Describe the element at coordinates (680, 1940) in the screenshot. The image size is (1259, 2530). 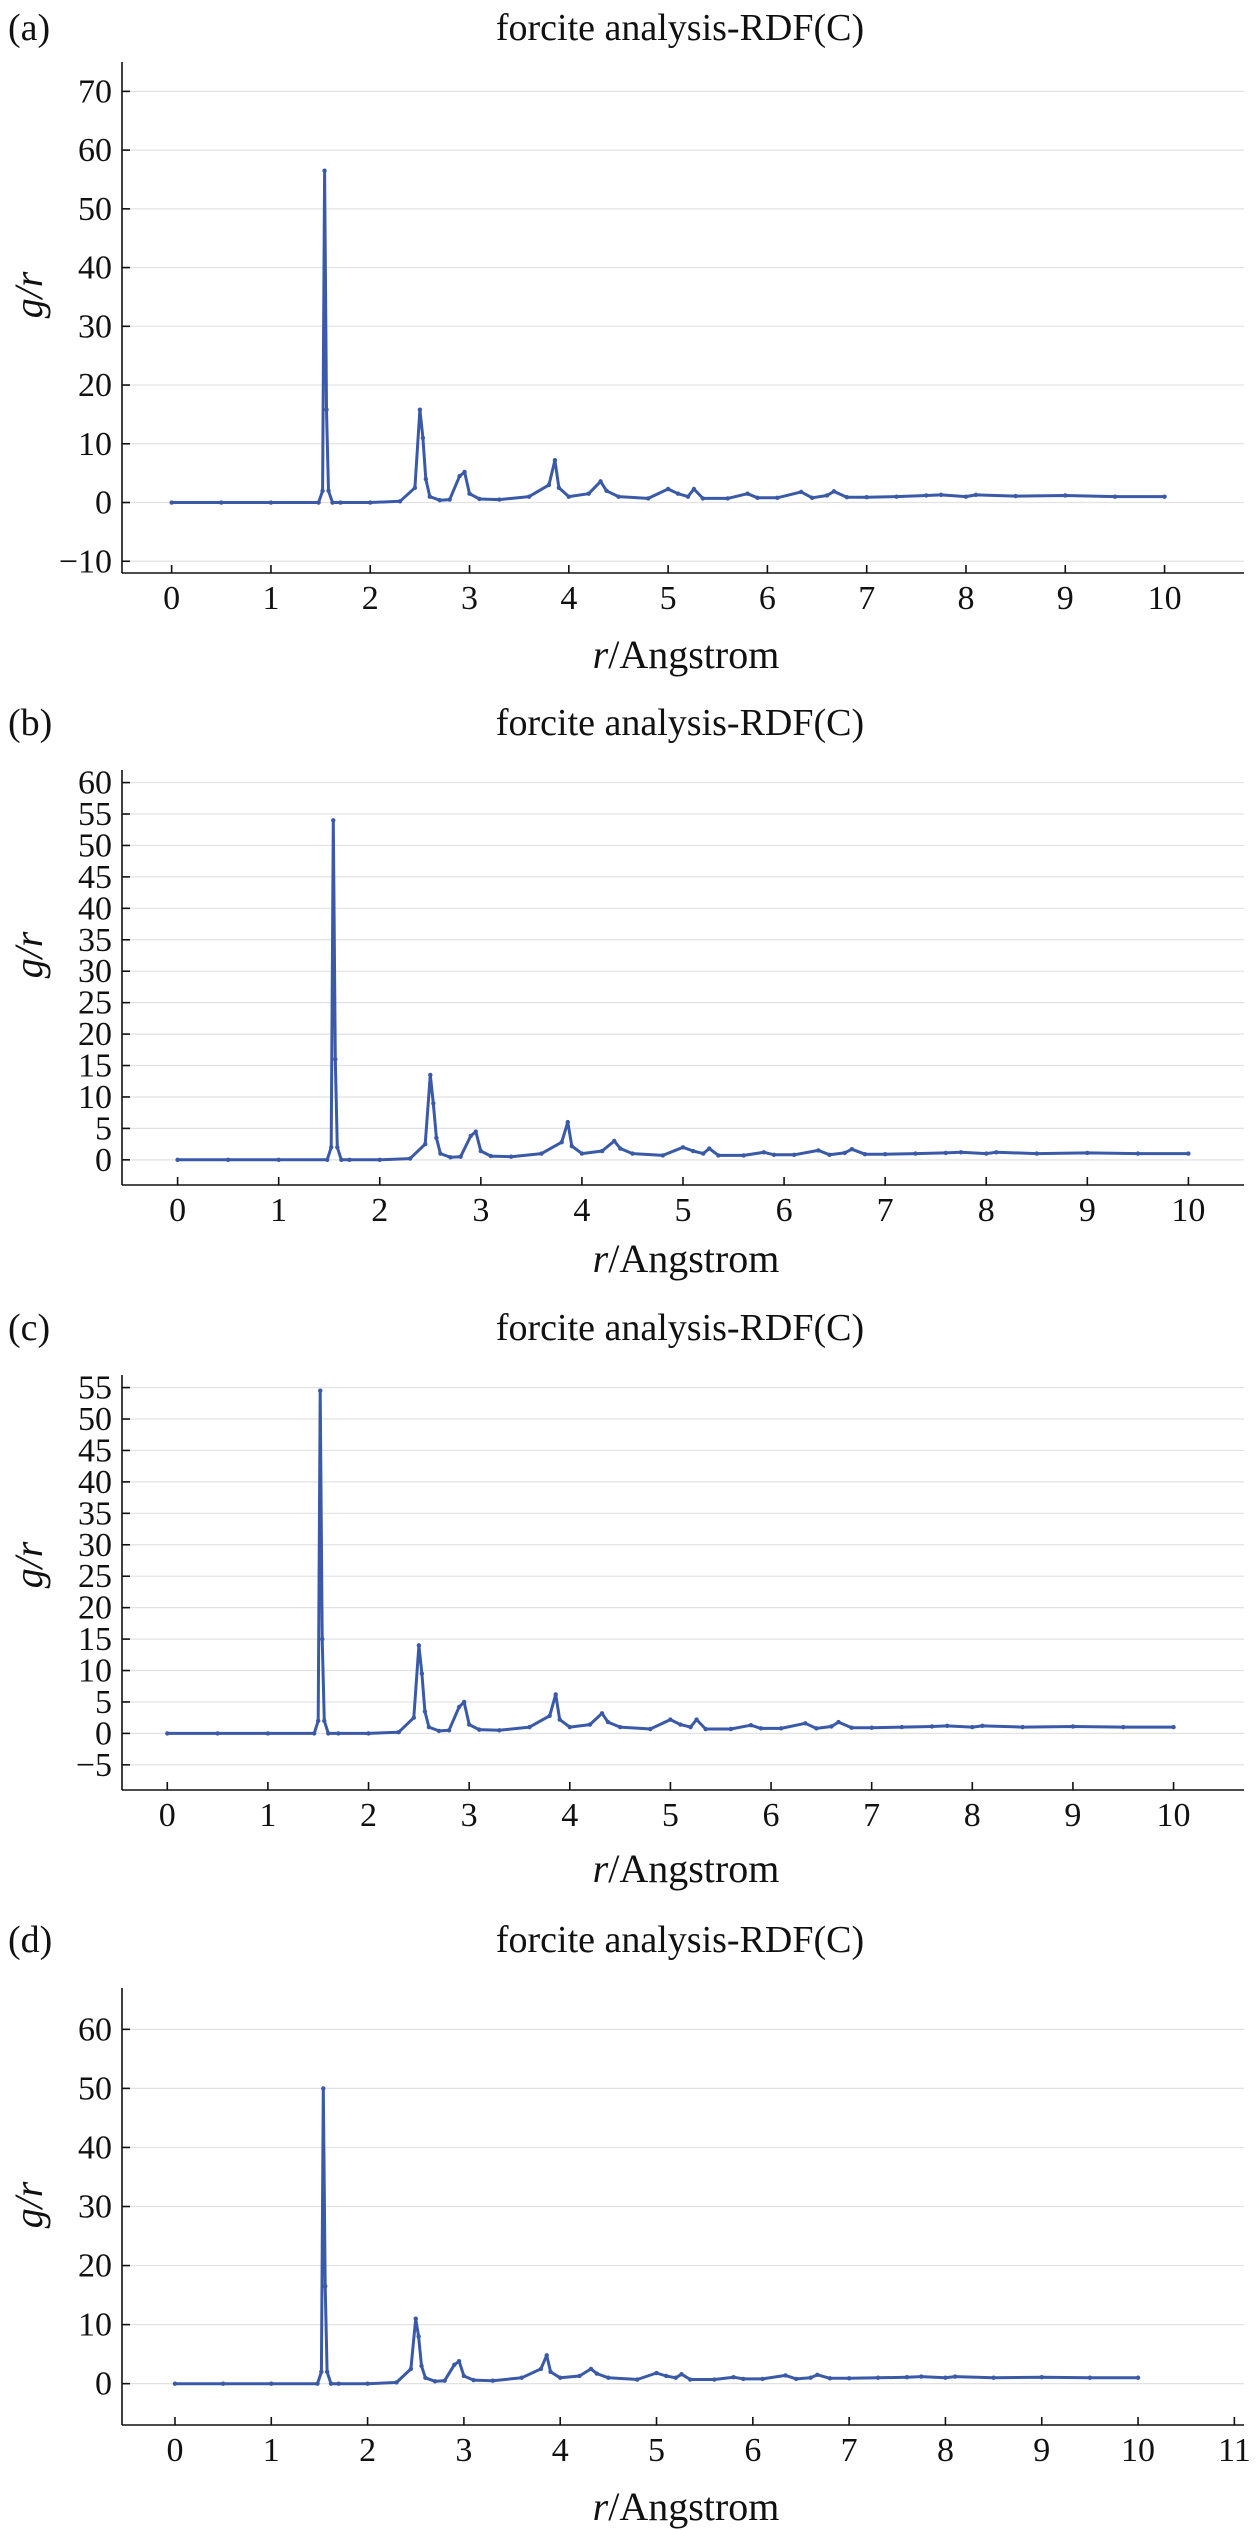
I see `chart-title: forcite analysis-RDF(C)` at that location.